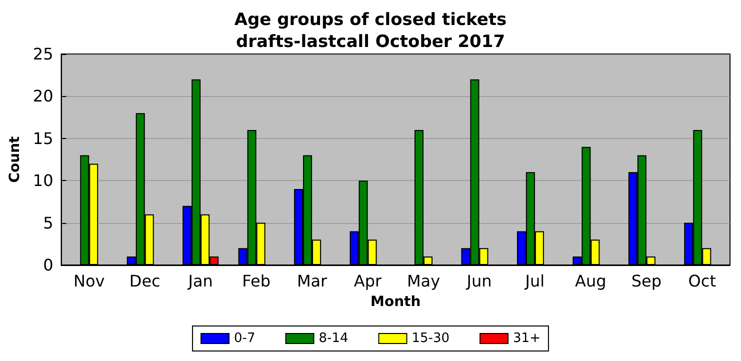 This screenshot has height=361, width=741. What do you see at coordinates (526, 338) in the screenshot?
I see `legend-label: 31+` at bounding box center [526, 338].